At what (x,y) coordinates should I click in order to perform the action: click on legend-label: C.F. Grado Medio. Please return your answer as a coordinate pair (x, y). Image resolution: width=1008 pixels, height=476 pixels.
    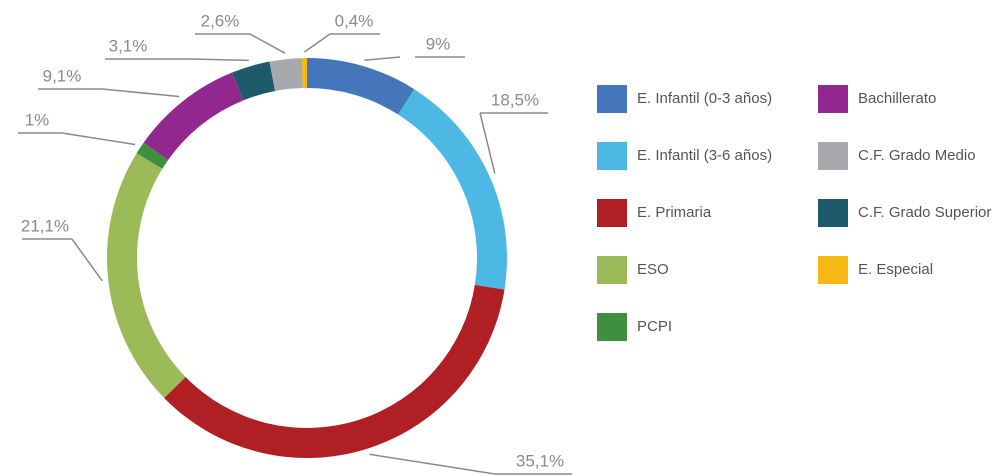
    Looking at the image, I should click on (917, 155).